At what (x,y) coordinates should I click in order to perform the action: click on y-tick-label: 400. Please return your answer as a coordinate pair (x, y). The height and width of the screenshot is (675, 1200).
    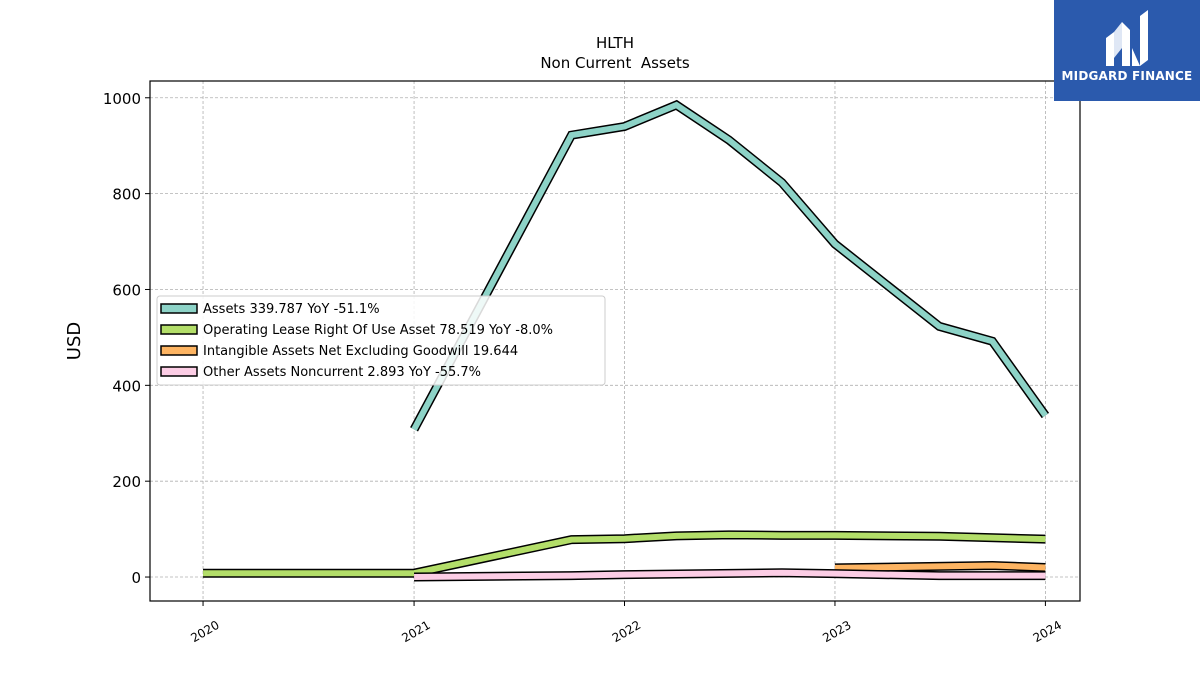
    Looking at the image, I should click on (126, 386).